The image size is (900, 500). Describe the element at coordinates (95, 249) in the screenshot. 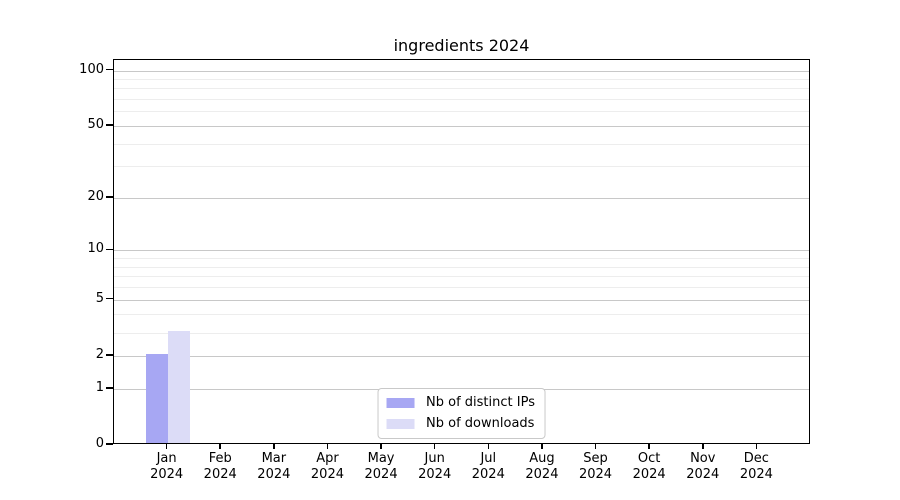

I see `y-tick-label: 10` at that location.